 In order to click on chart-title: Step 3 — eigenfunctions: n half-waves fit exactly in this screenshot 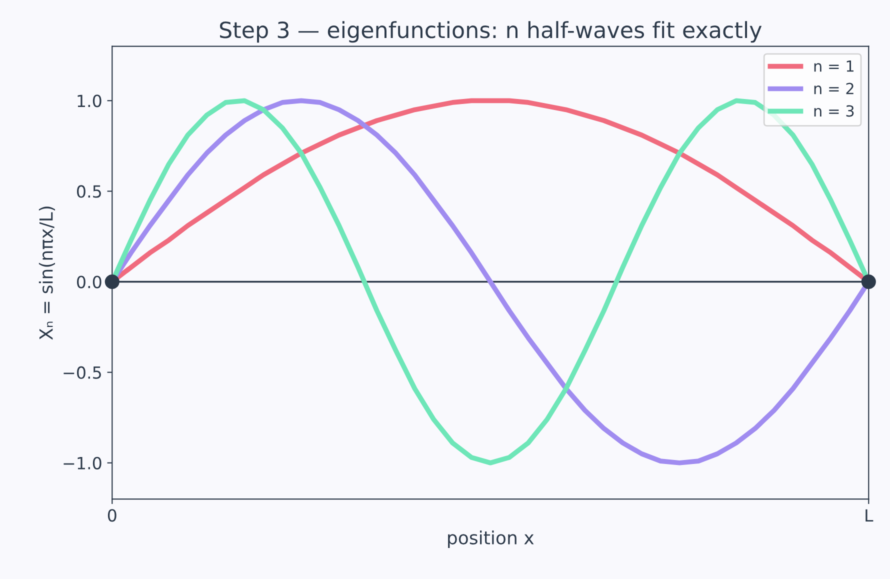, I will do `click(491, 32)`.